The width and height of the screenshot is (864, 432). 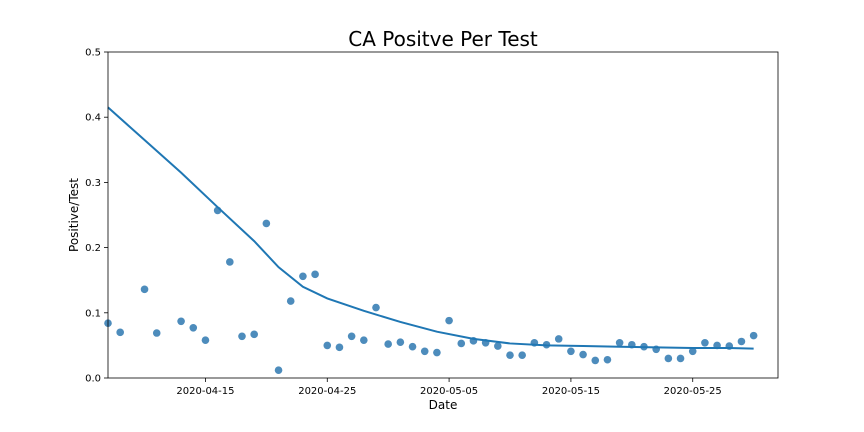 I want to click on x-axis-label: Date, so click(x=443, y=405).